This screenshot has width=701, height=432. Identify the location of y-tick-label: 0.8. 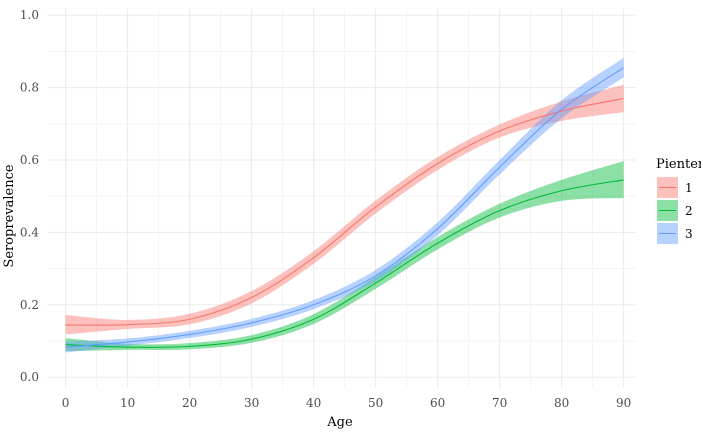
(29, 88).